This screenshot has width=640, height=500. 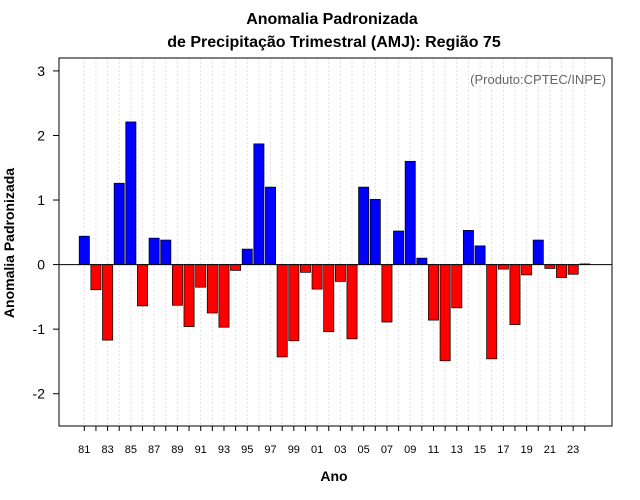 I want to click on y-axis-title: Anomalia Padronizada, so click(x=9, y=243).